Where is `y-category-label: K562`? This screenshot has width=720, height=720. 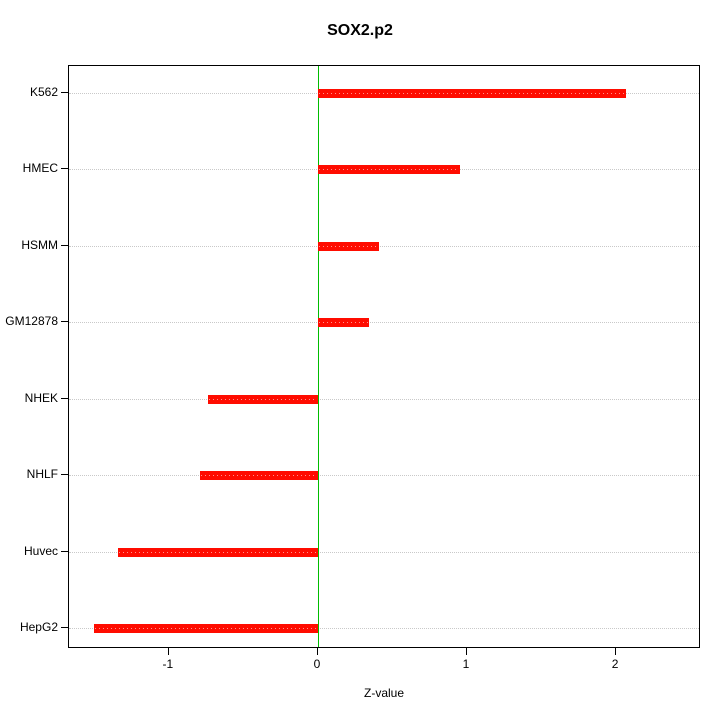 y-category-label: K562 is located at coordinates (43, 92).